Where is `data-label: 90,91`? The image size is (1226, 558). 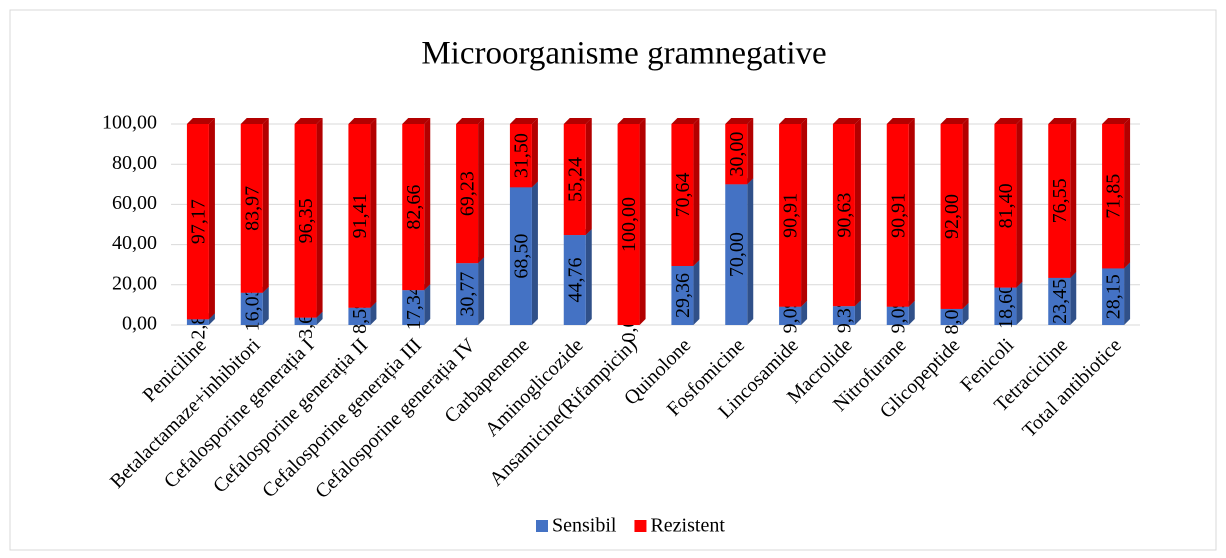
data-label: 90,91 is located at coordinates (898, 215).